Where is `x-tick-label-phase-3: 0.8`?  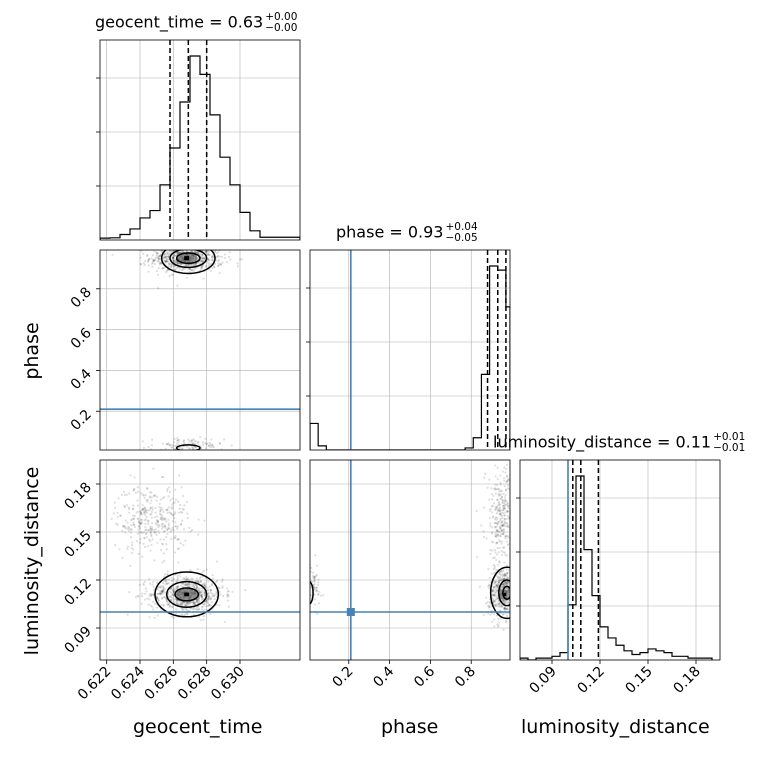 x-tick-label-phase-3: 0.8 is located at coordinates (465, 677).